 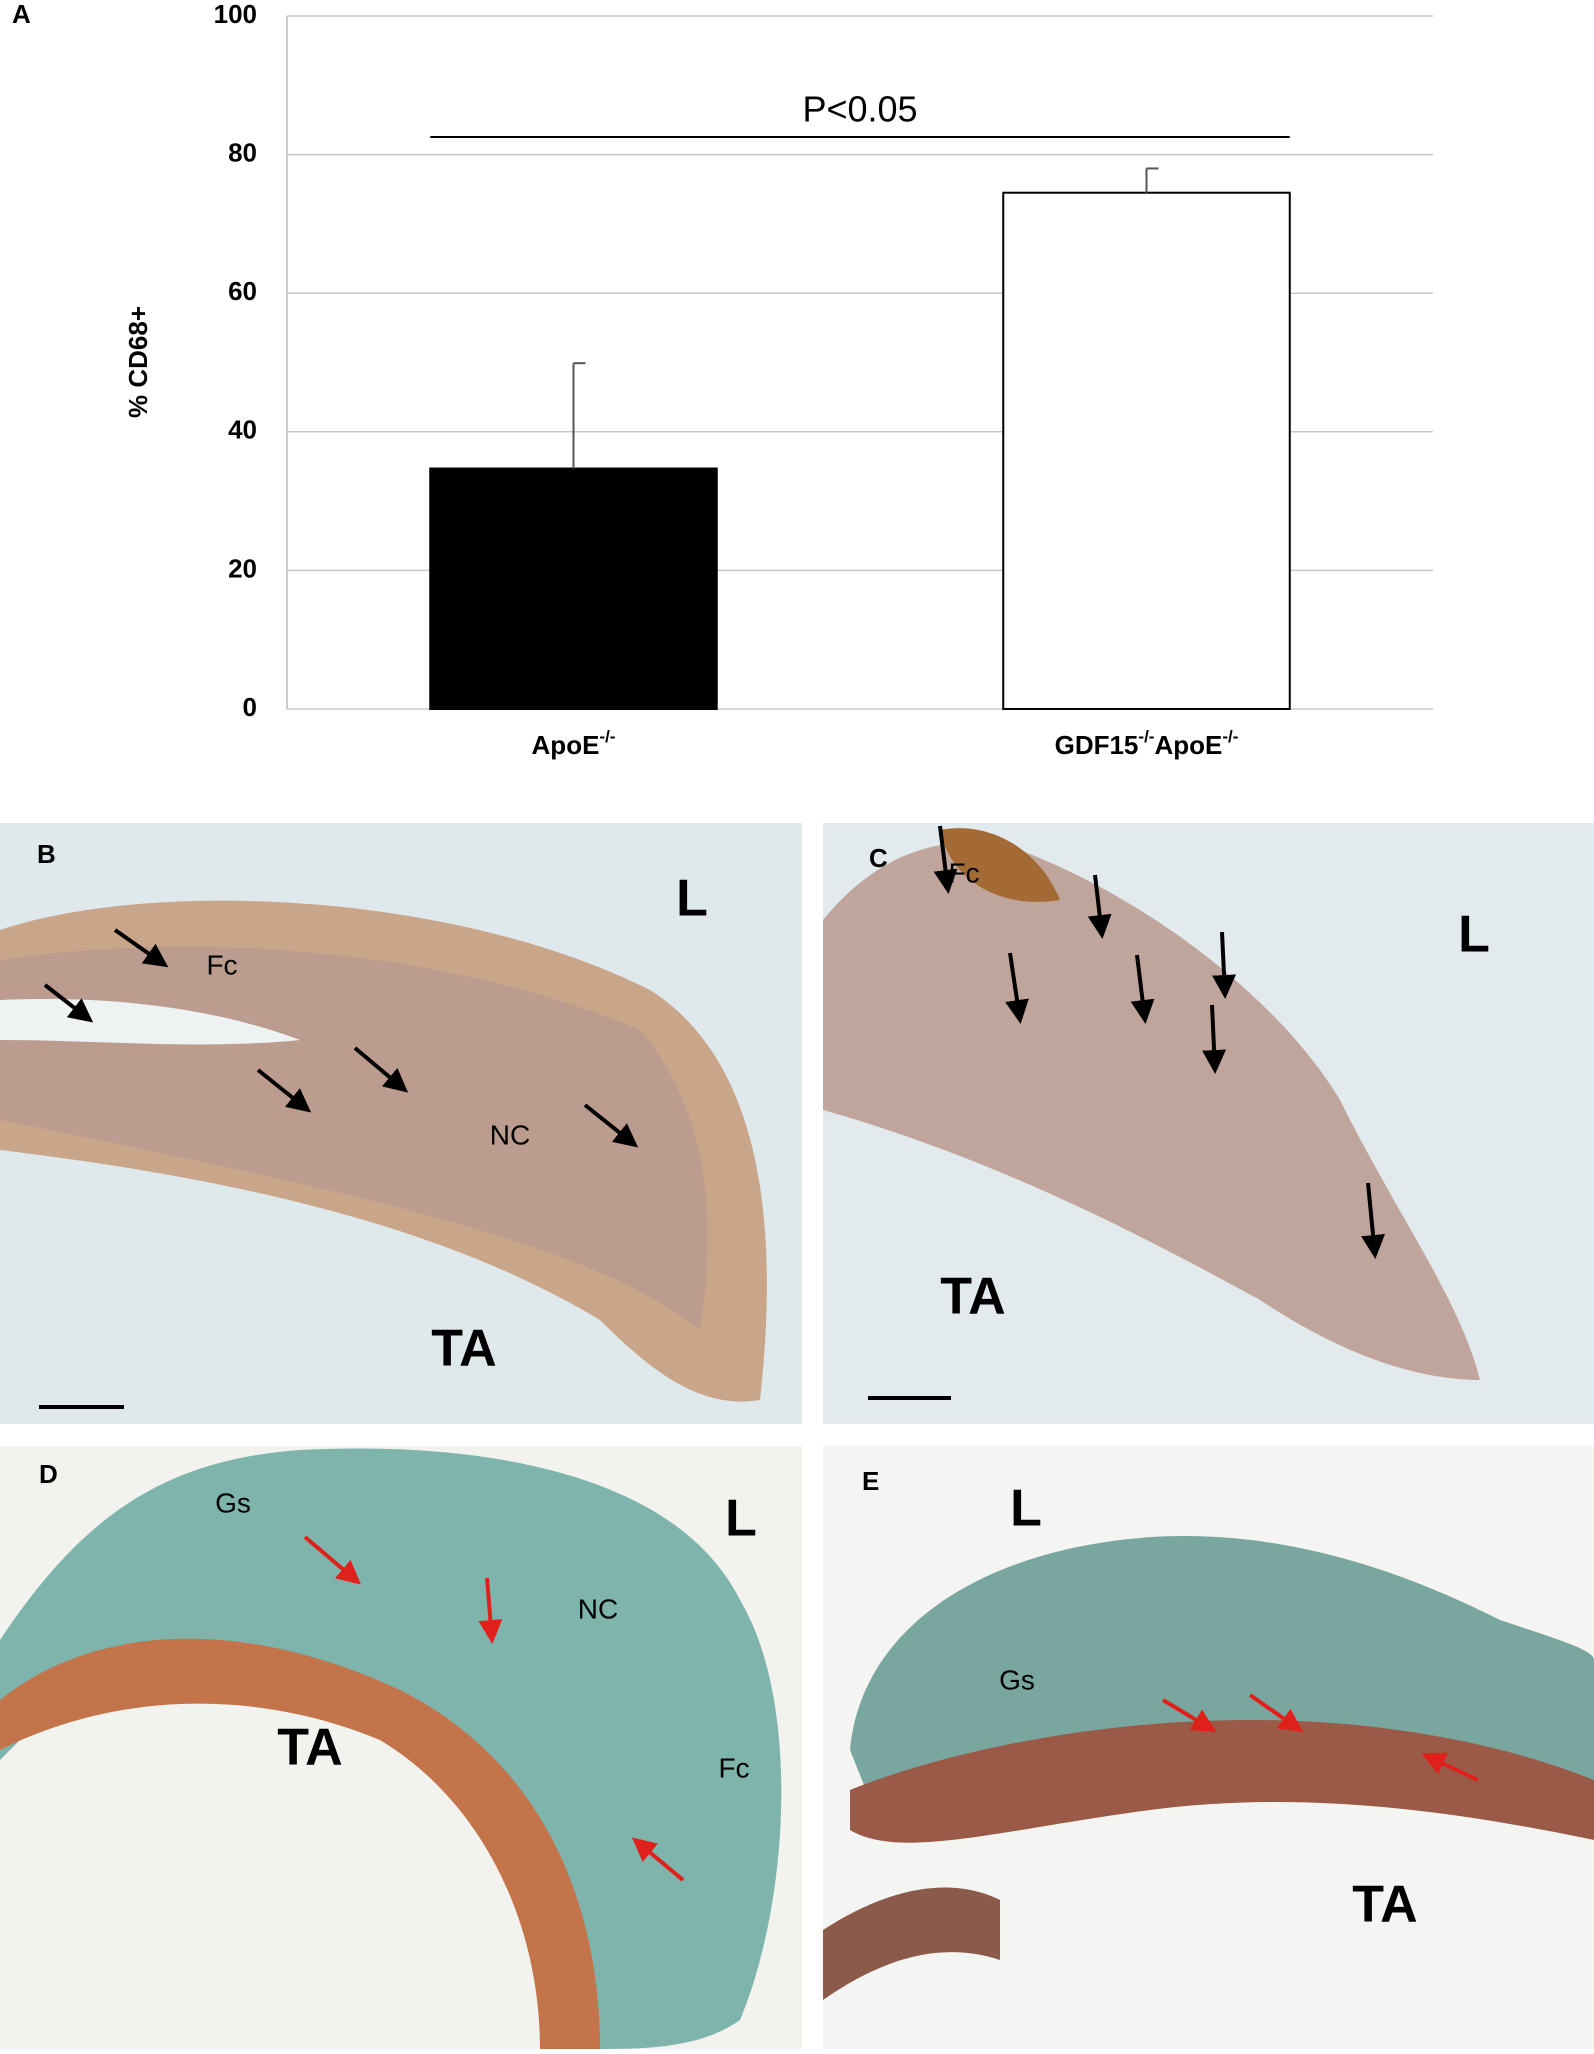 I want to click on y-tick-label: 20, so click(x=242, y=568).